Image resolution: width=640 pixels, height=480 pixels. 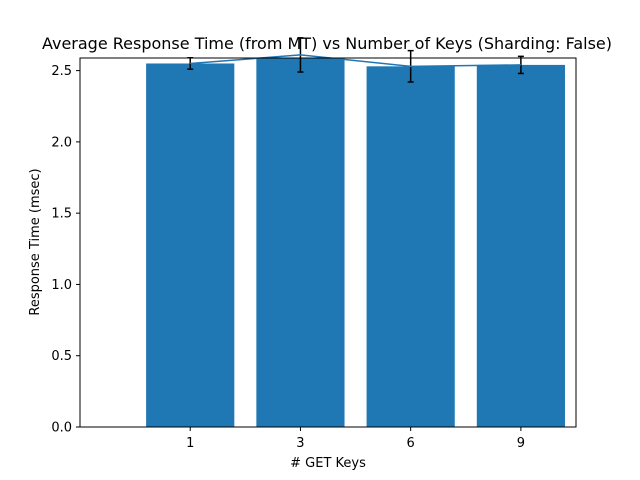 I want to click on mean-line, so click(x=355, y=61).